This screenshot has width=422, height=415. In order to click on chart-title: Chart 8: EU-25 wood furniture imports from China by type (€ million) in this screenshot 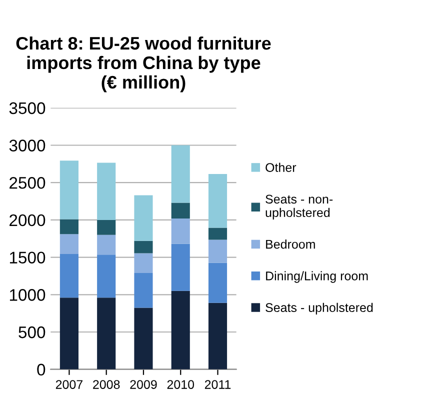, I will do `click(143, 64)`.